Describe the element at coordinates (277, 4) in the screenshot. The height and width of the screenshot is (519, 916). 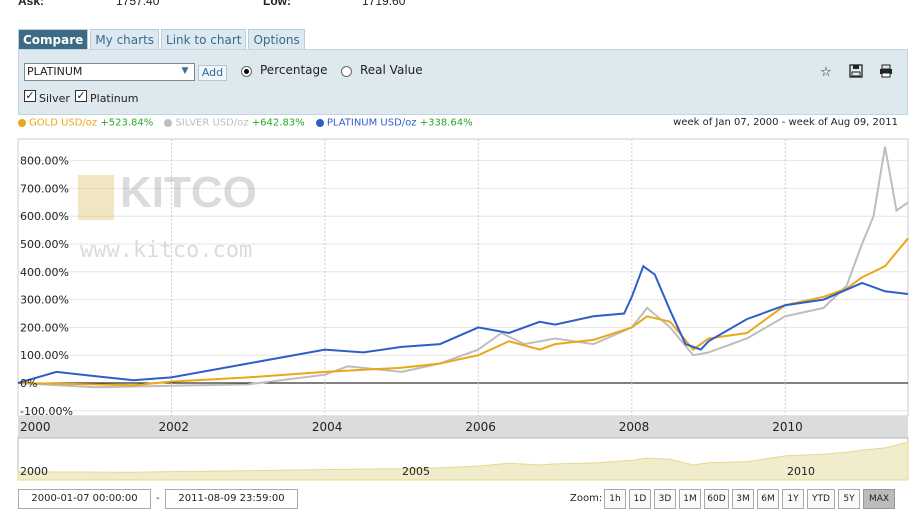
I see `low-label: Low:` at that location.